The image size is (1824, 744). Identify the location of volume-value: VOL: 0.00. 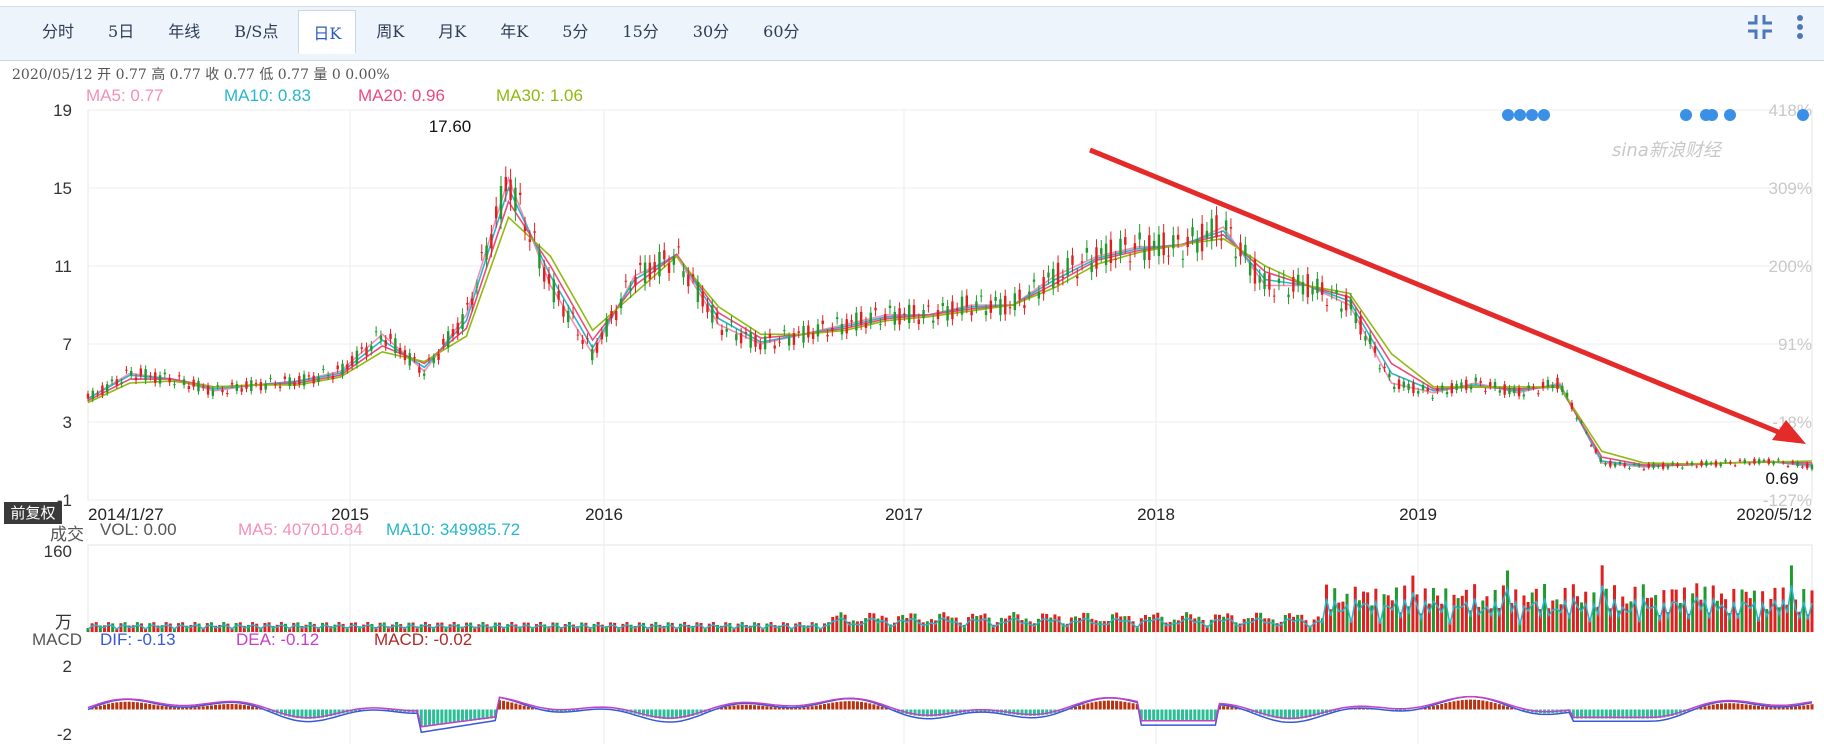
(138, 529).